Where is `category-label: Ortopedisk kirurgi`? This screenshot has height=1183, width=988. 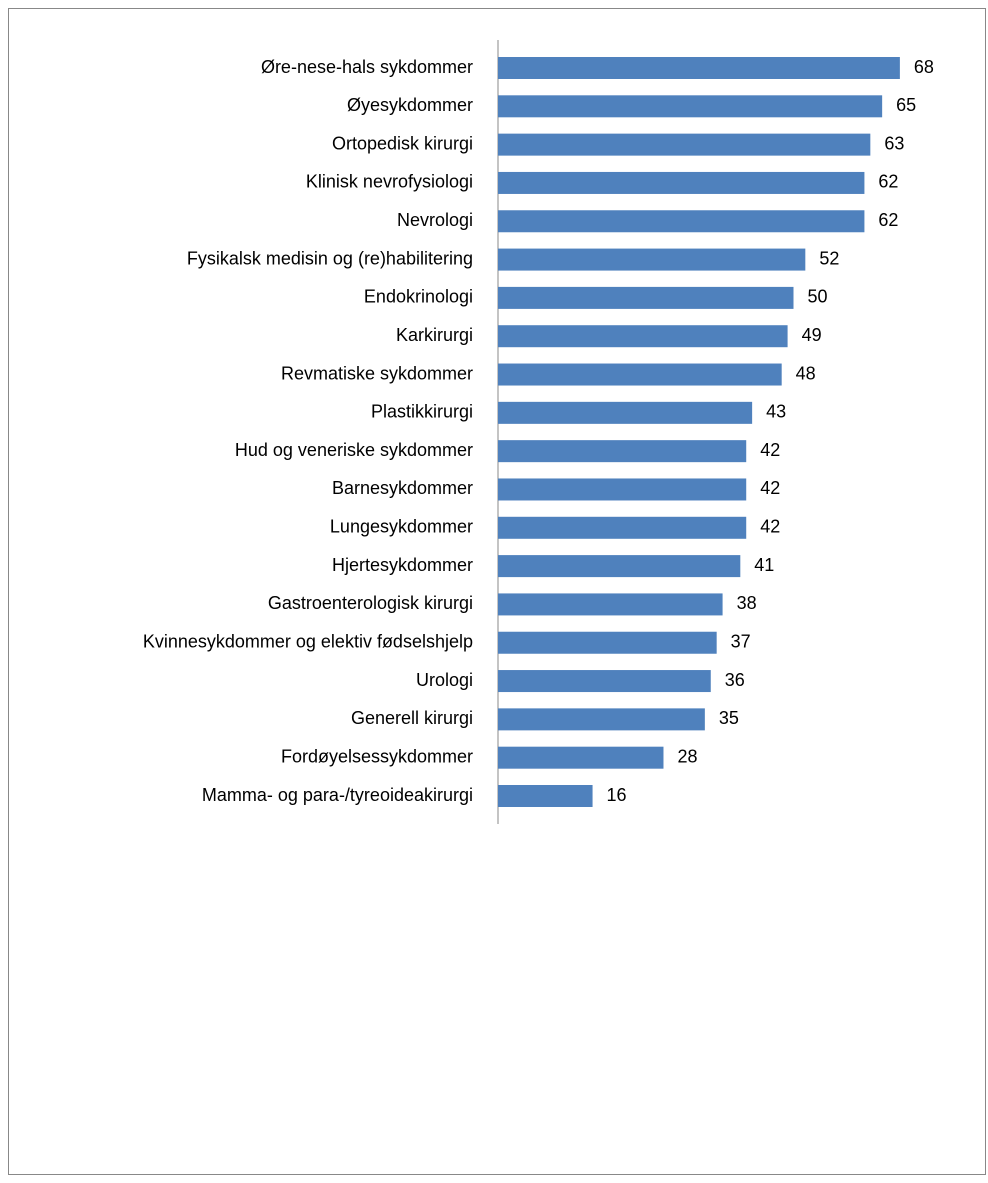
category-label: Ortopedisk kirurgi is located at coordinates (402, 143).